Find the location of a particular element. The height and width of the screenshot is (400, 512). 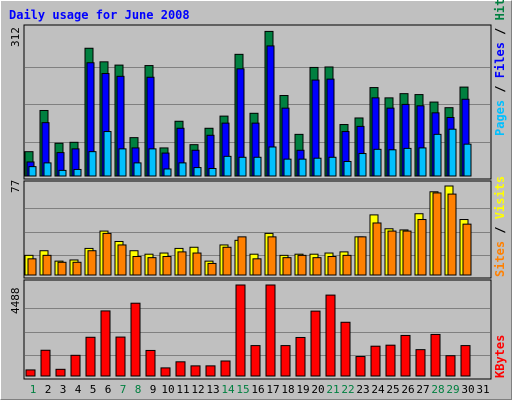

x-tick-label: 5 is located at coordinates (93, 389).